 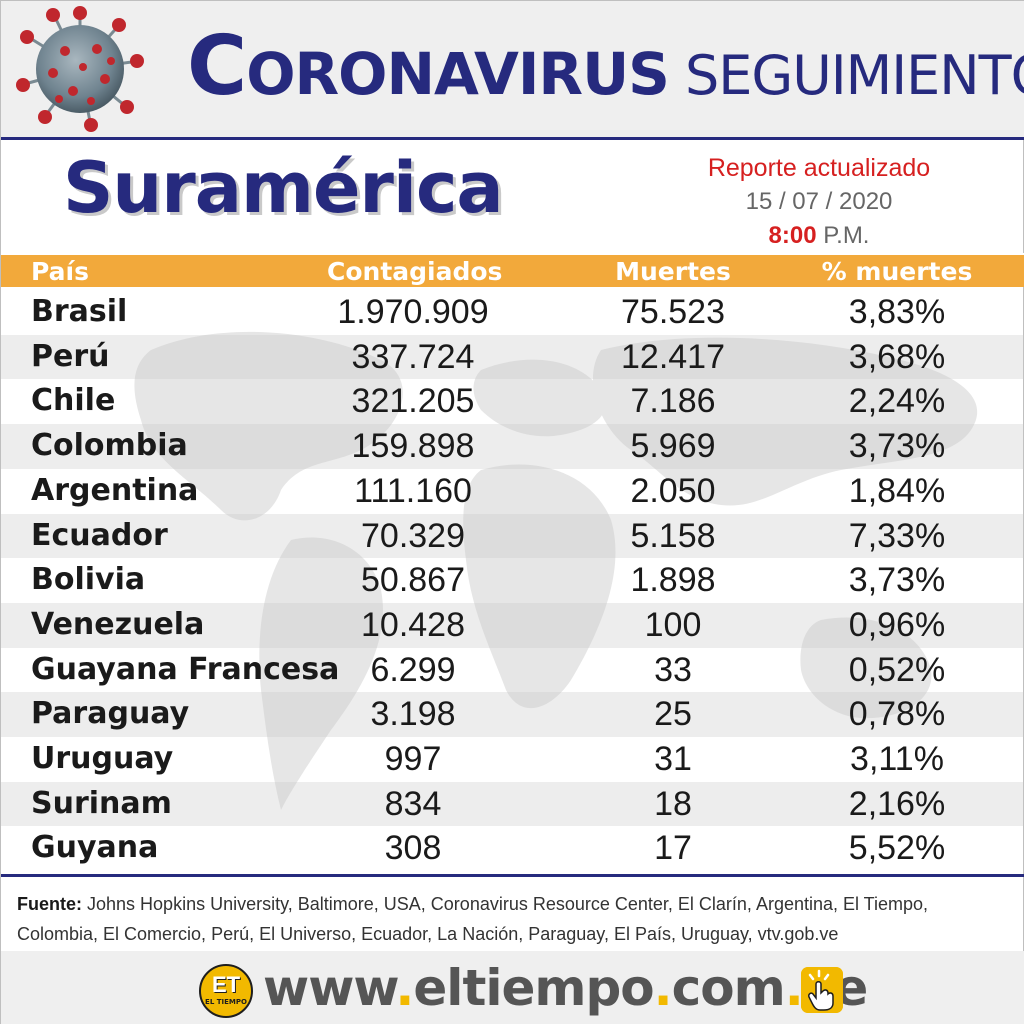 I want to click on el-tiempo-logo: ET EL TIEMPO, so click(x=226, y=991).